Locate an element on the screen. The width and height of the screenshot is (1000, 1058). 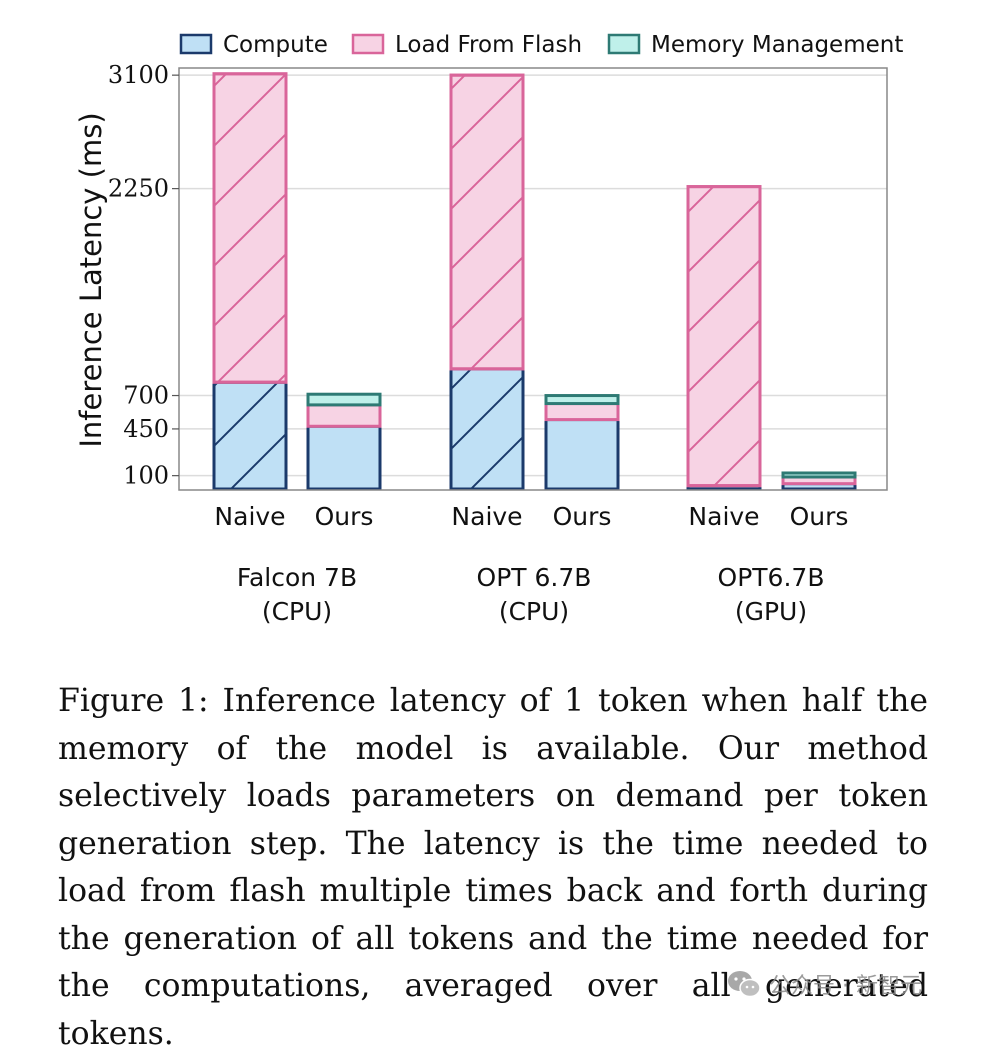
x-axis-categories: Naive Ours Naive Ours Naive Ours is located at coordinates (531, 516).